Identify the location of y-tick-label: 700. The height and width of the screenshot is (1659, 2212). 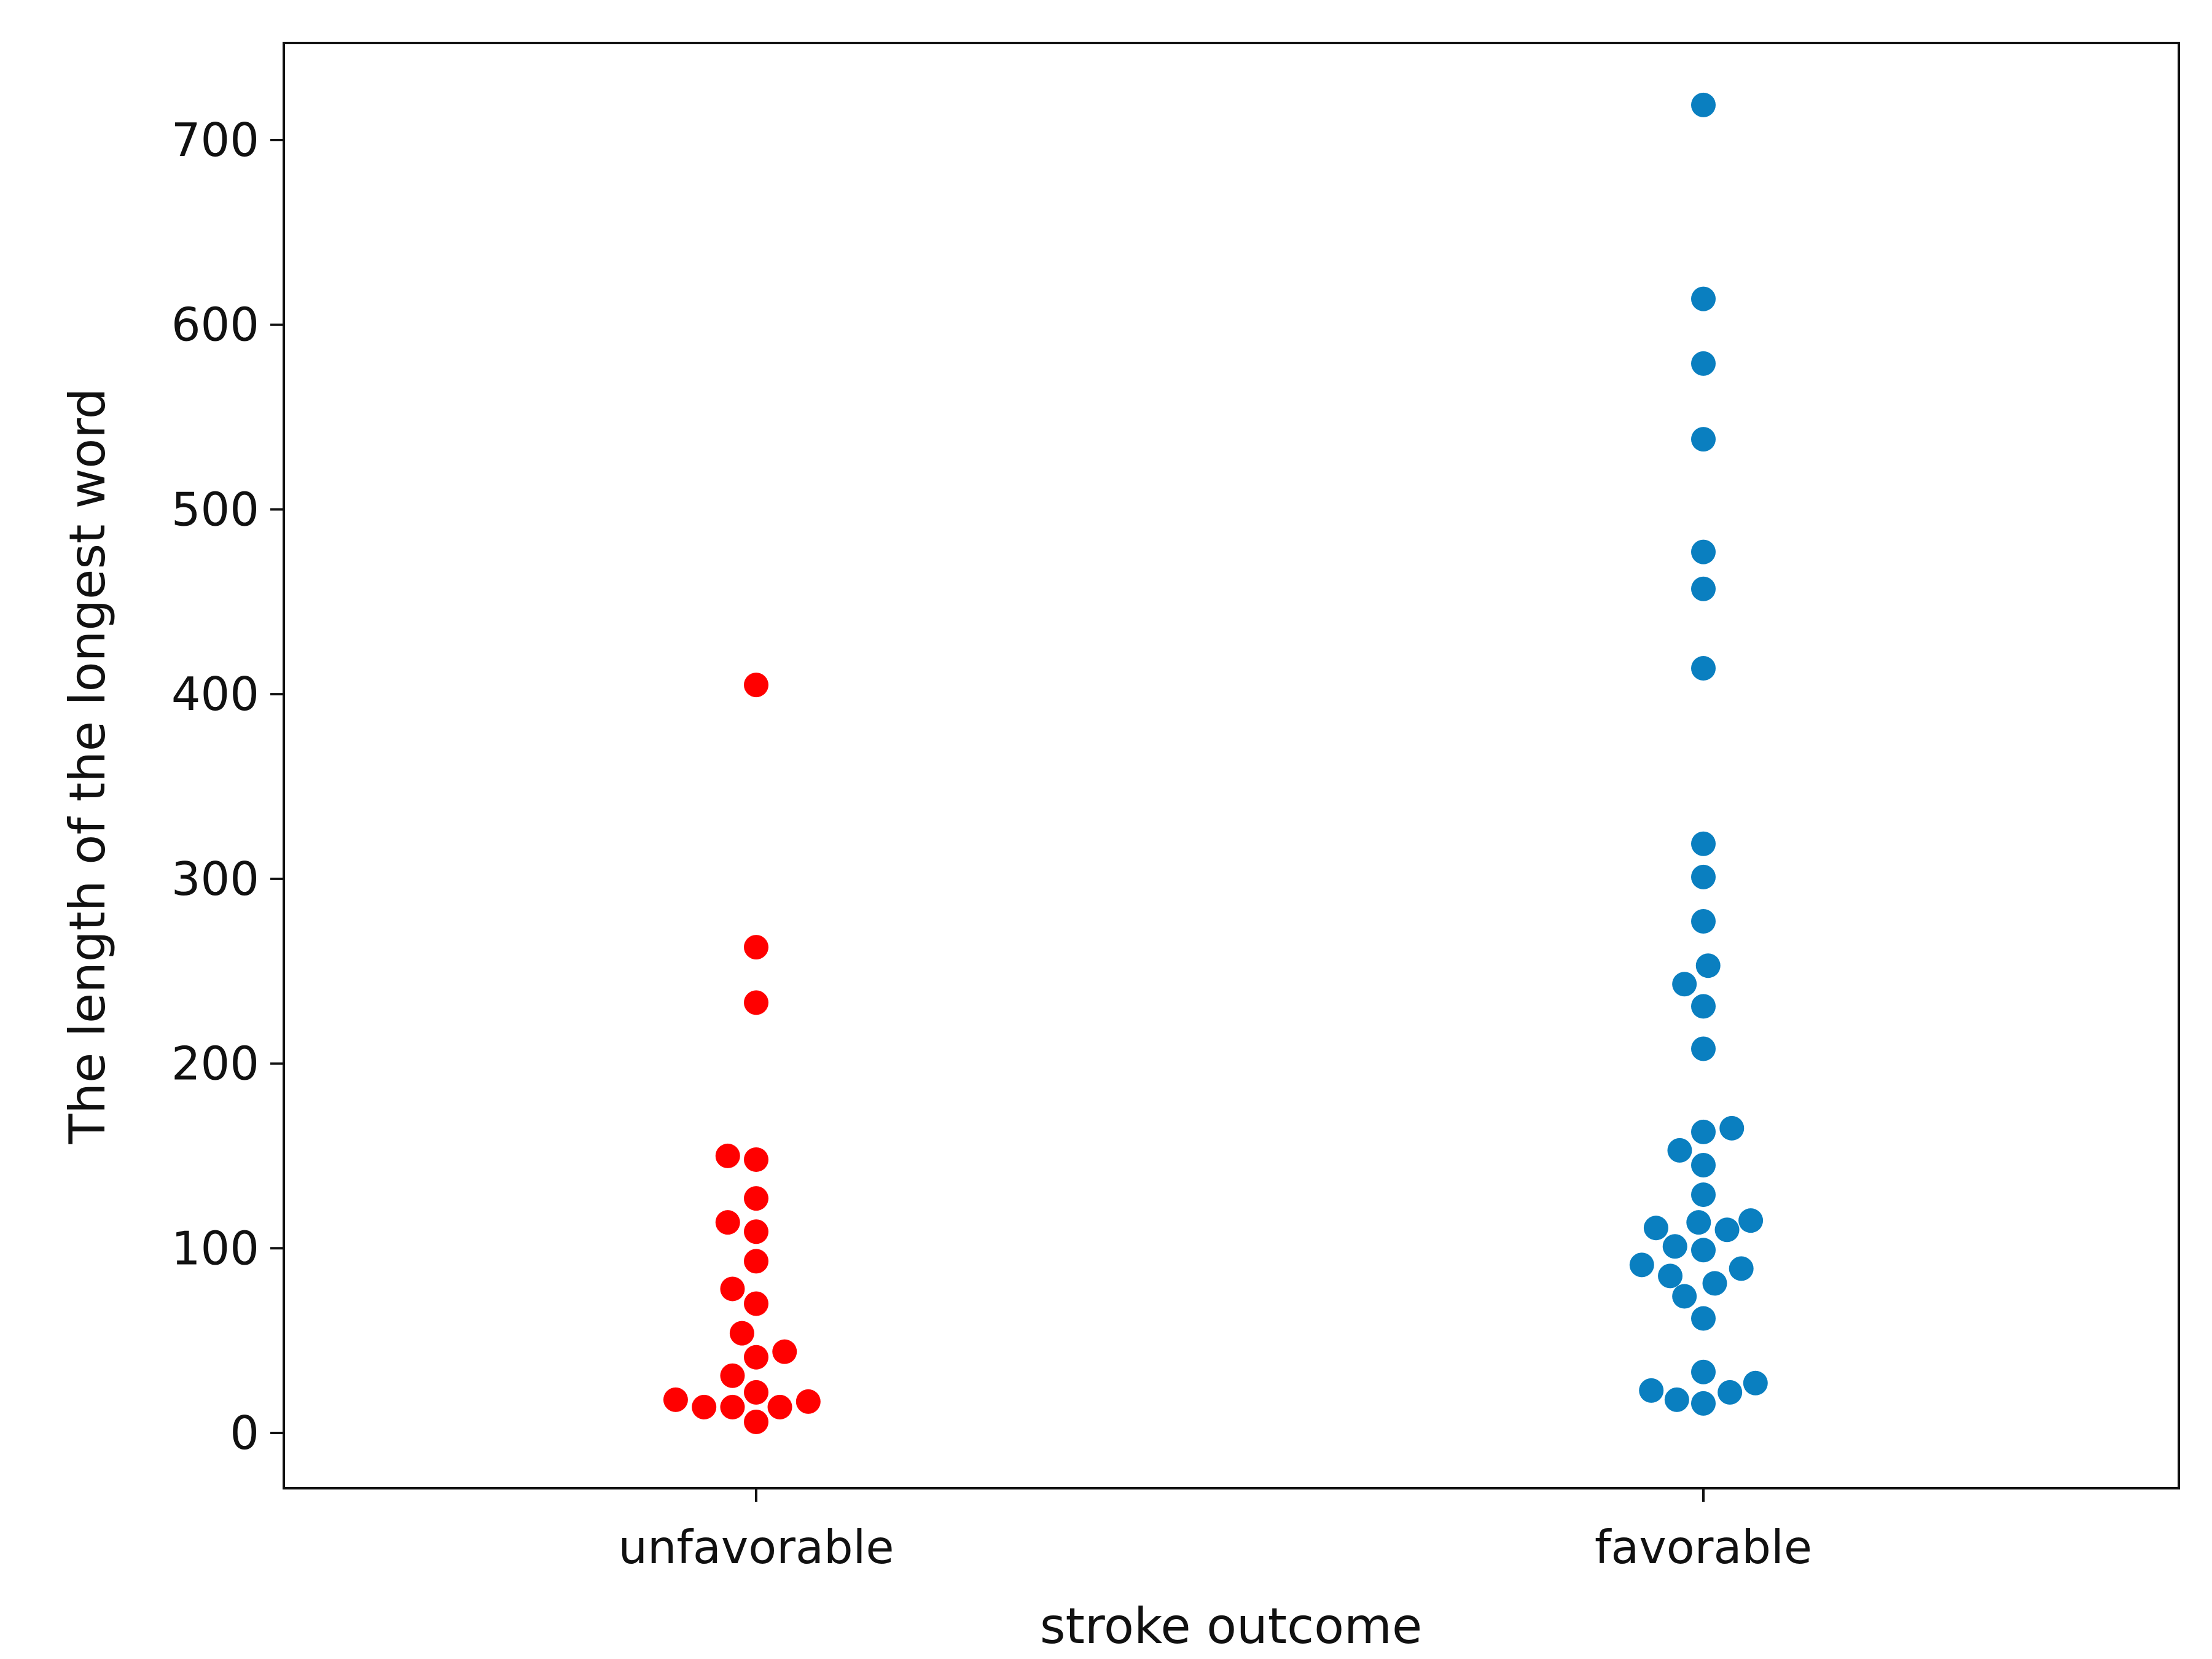
(215, 140).